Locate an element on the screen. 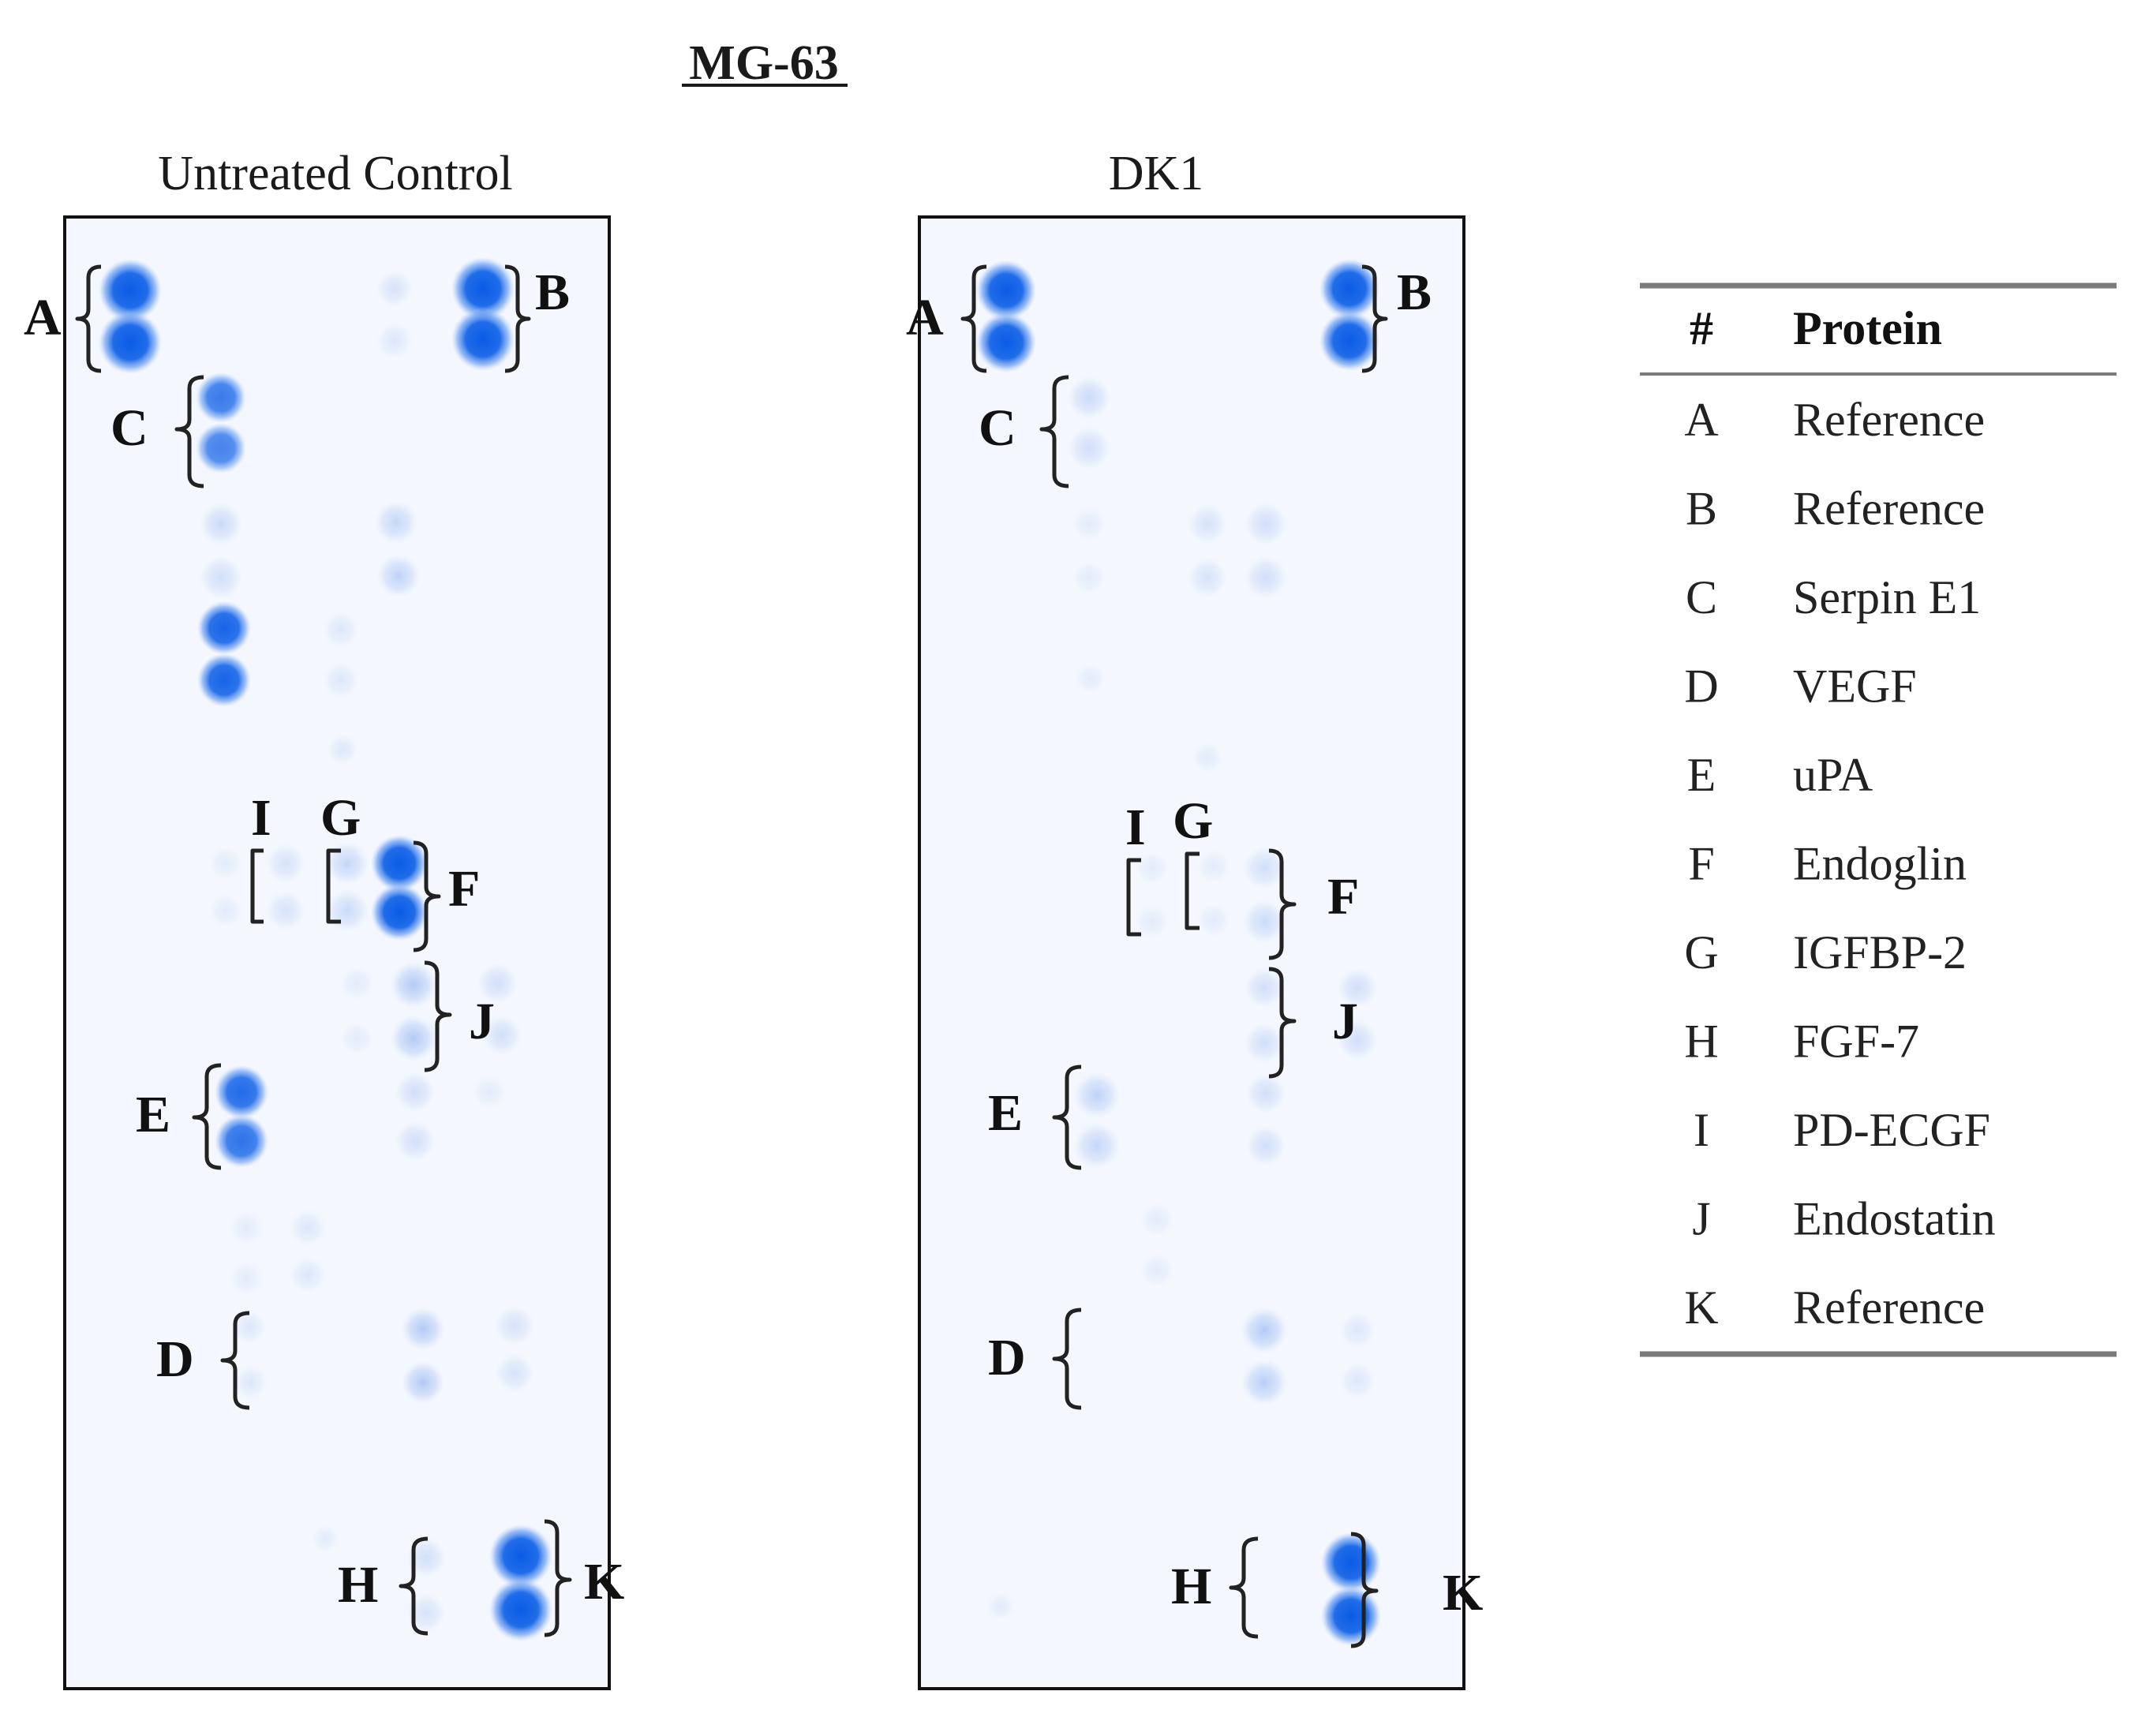 This screenshot has width=2141, height=1736. table-cell-key: I is located at coordinates (1701, 1130).